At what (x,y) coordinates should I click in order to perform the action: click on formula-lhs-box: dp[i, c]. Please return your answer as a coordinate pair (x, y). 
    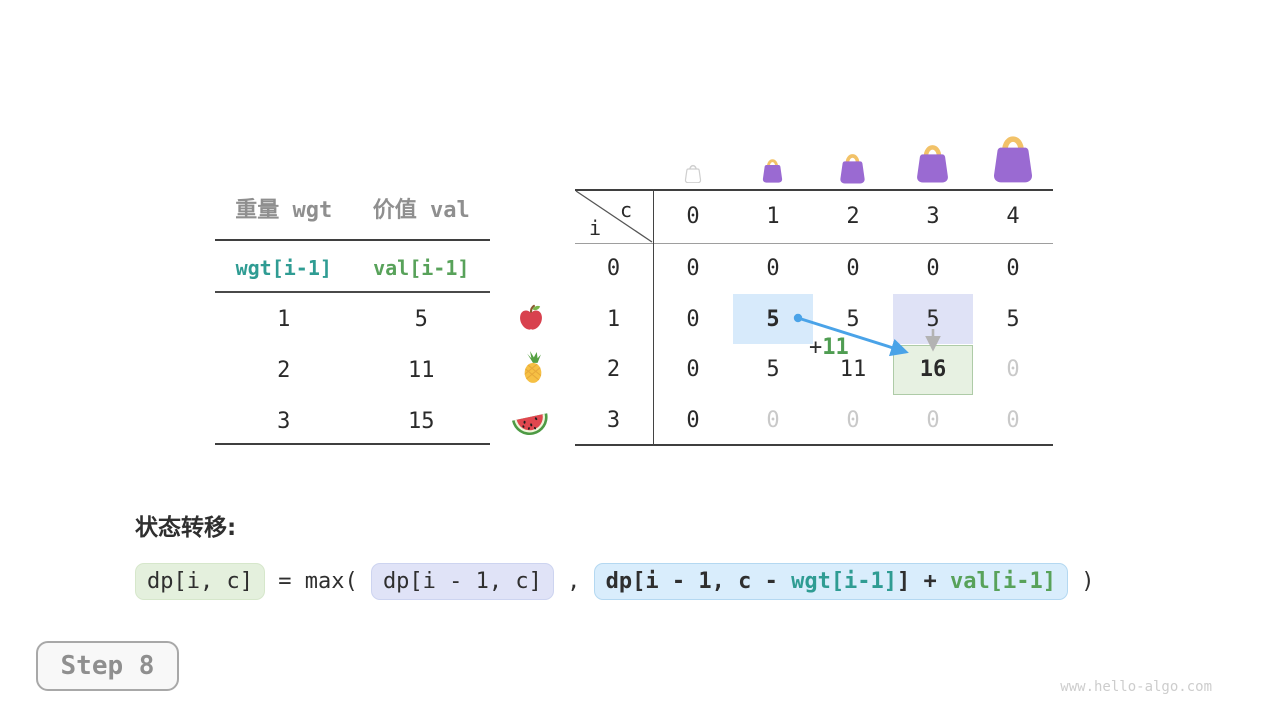
    Looking at the image, I should click on (200, 581).